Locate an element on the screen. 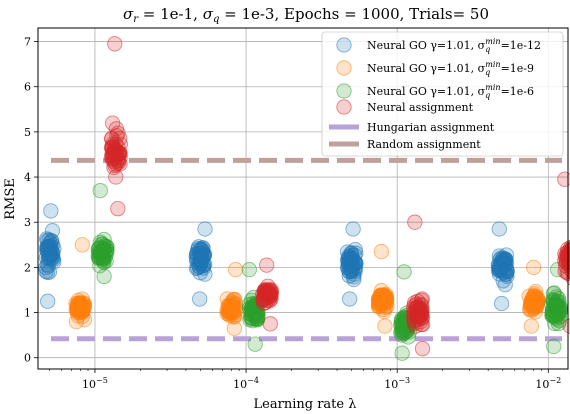 The height and width of the screenshot is (414, 570). legend-box is located at coordinates (442, 94).